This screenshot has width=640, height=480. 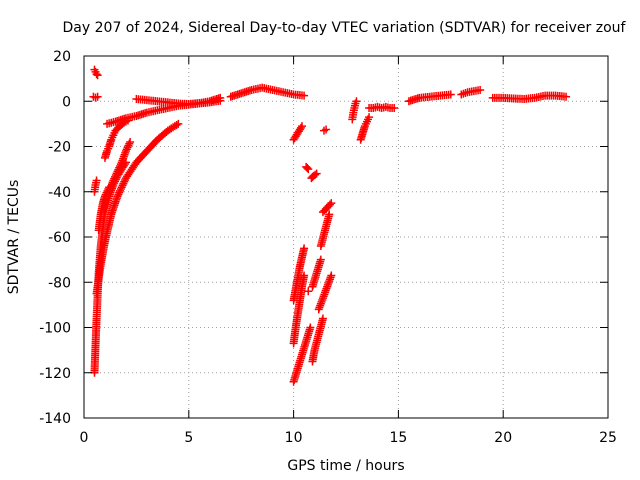 I want to click on series-s20, so click(x=316, y=273).